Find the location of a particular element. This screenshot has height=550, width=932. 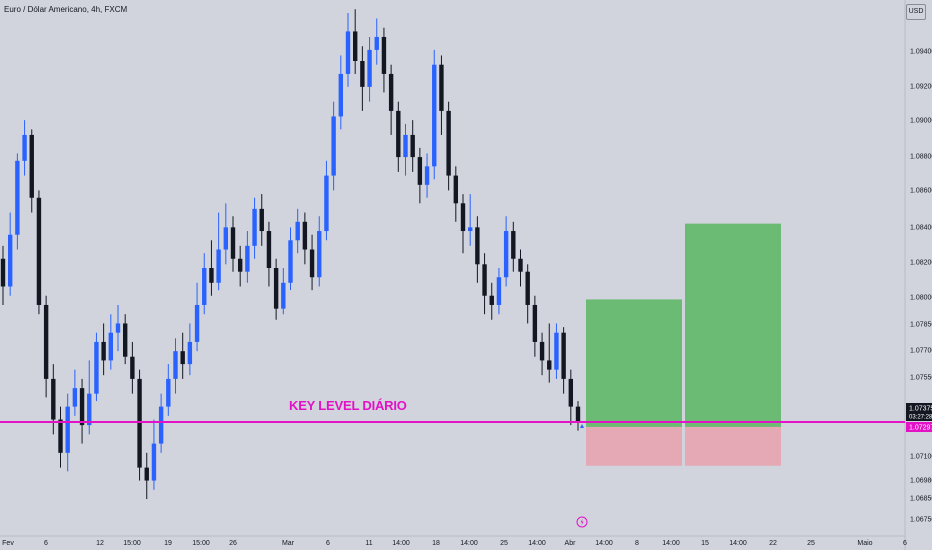

price-tick-label: 1.07550 is located at coordinates (921, 378).